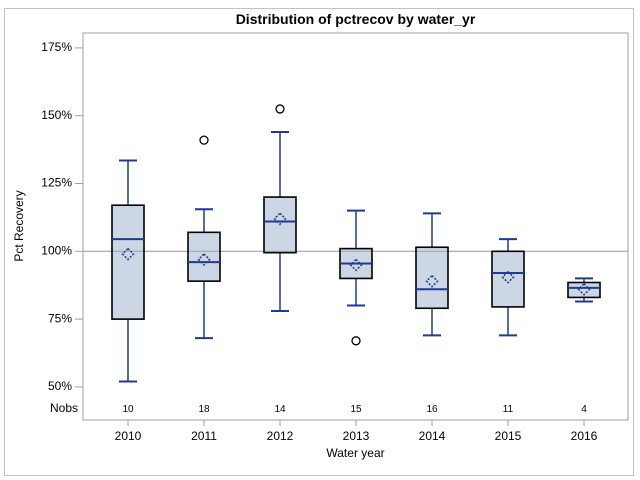 The image size is (640, 480). Describe the element at coordinates (56, 47) in the screenshot. I see `y-tick-label: 175%` at that location.